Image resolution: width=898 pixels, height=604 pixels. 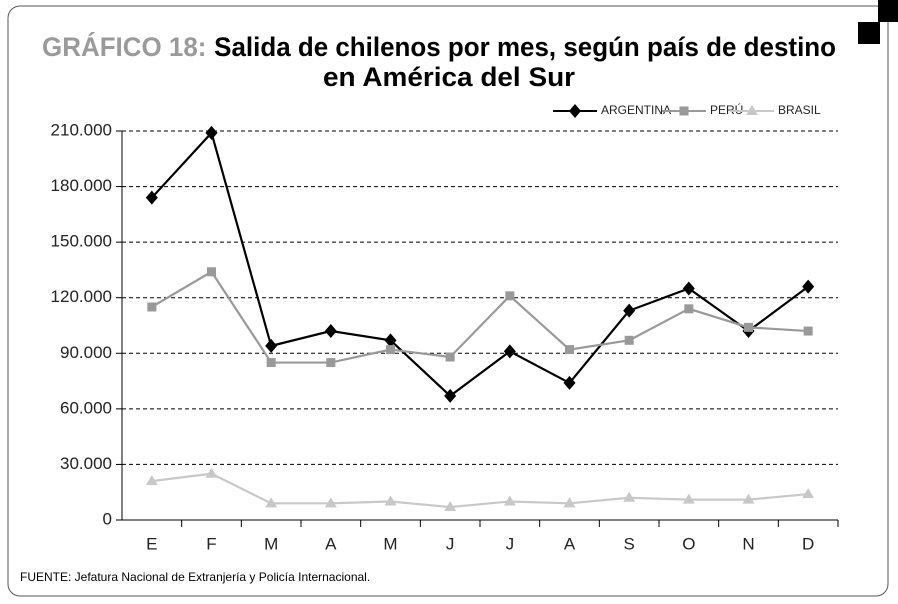 I want to click on x-tick-label: F, so click(x=211, y=543).